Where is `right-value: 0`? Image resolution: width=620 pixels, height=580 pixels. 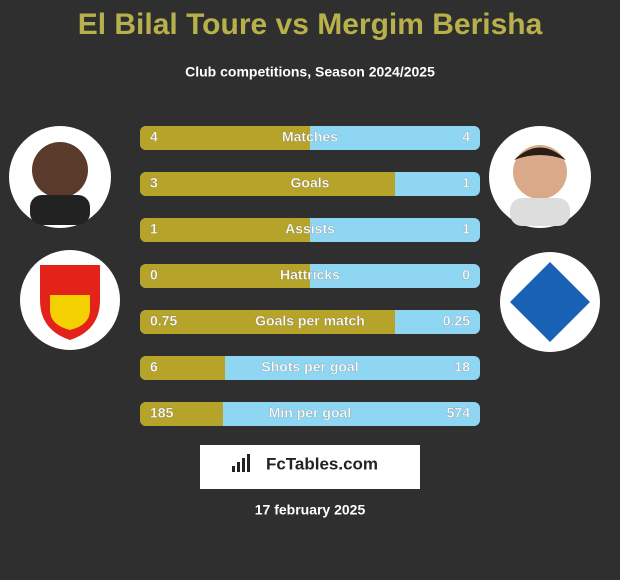
right-value: 0 is located at coordinates (466, 275).